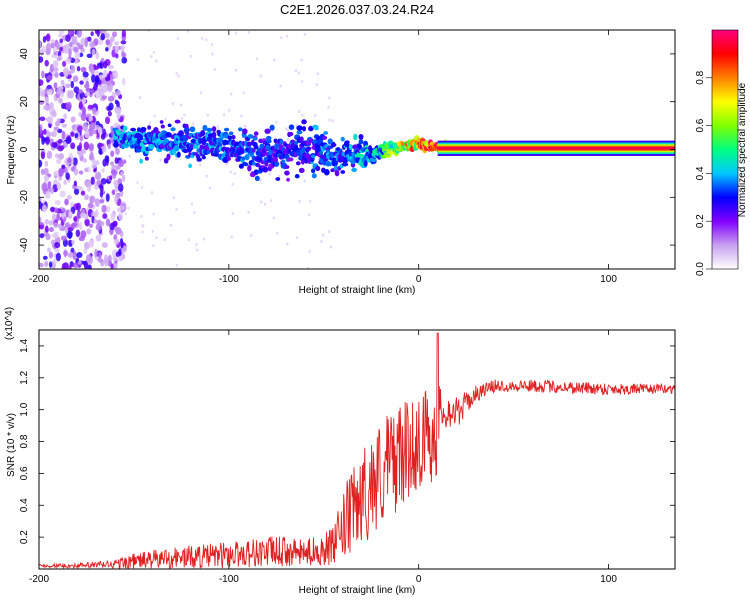  I want to click on snr-xtick-label: -100, so click(229, 579).